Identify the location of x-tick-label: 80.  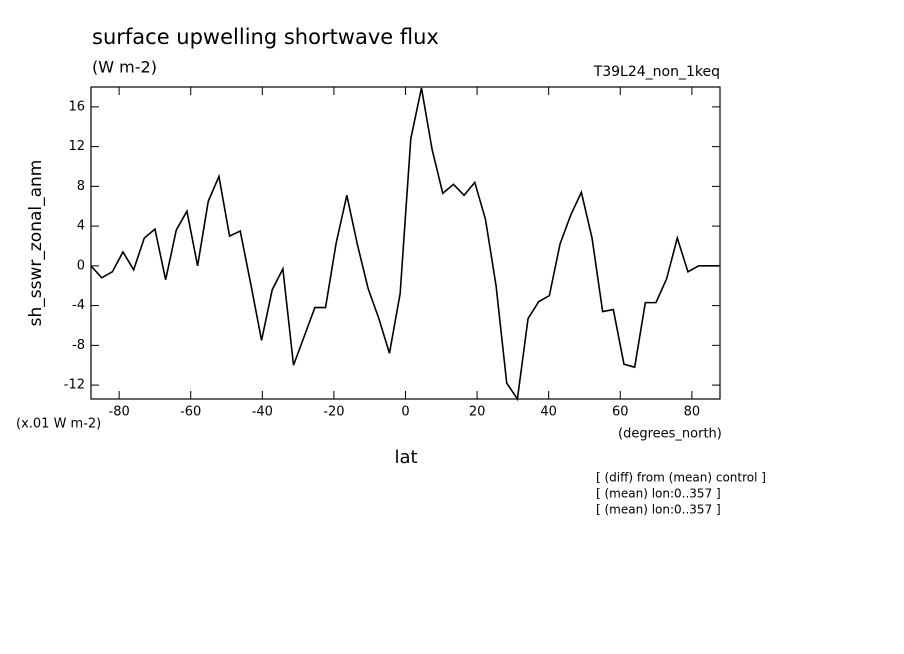
(692, 412).